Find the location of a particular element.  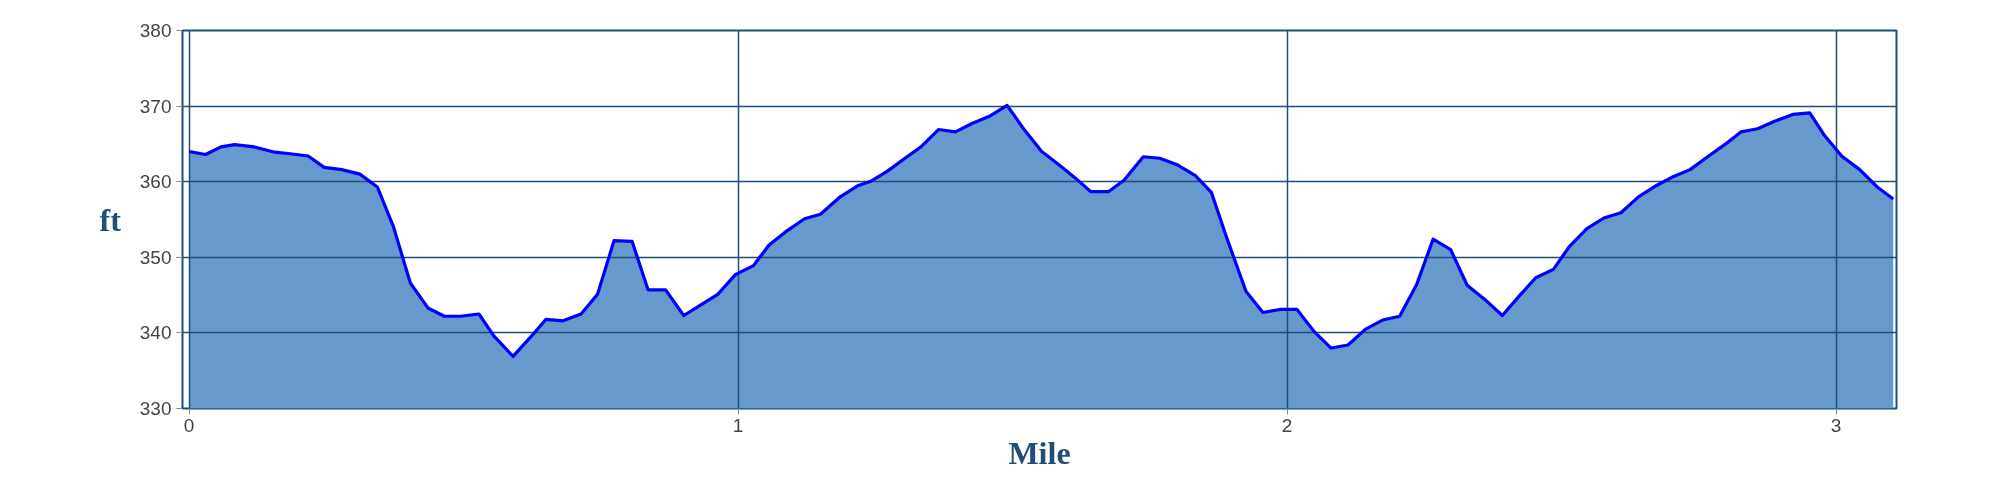

y-tick-label: 350 is located at coordinates (155, 257).